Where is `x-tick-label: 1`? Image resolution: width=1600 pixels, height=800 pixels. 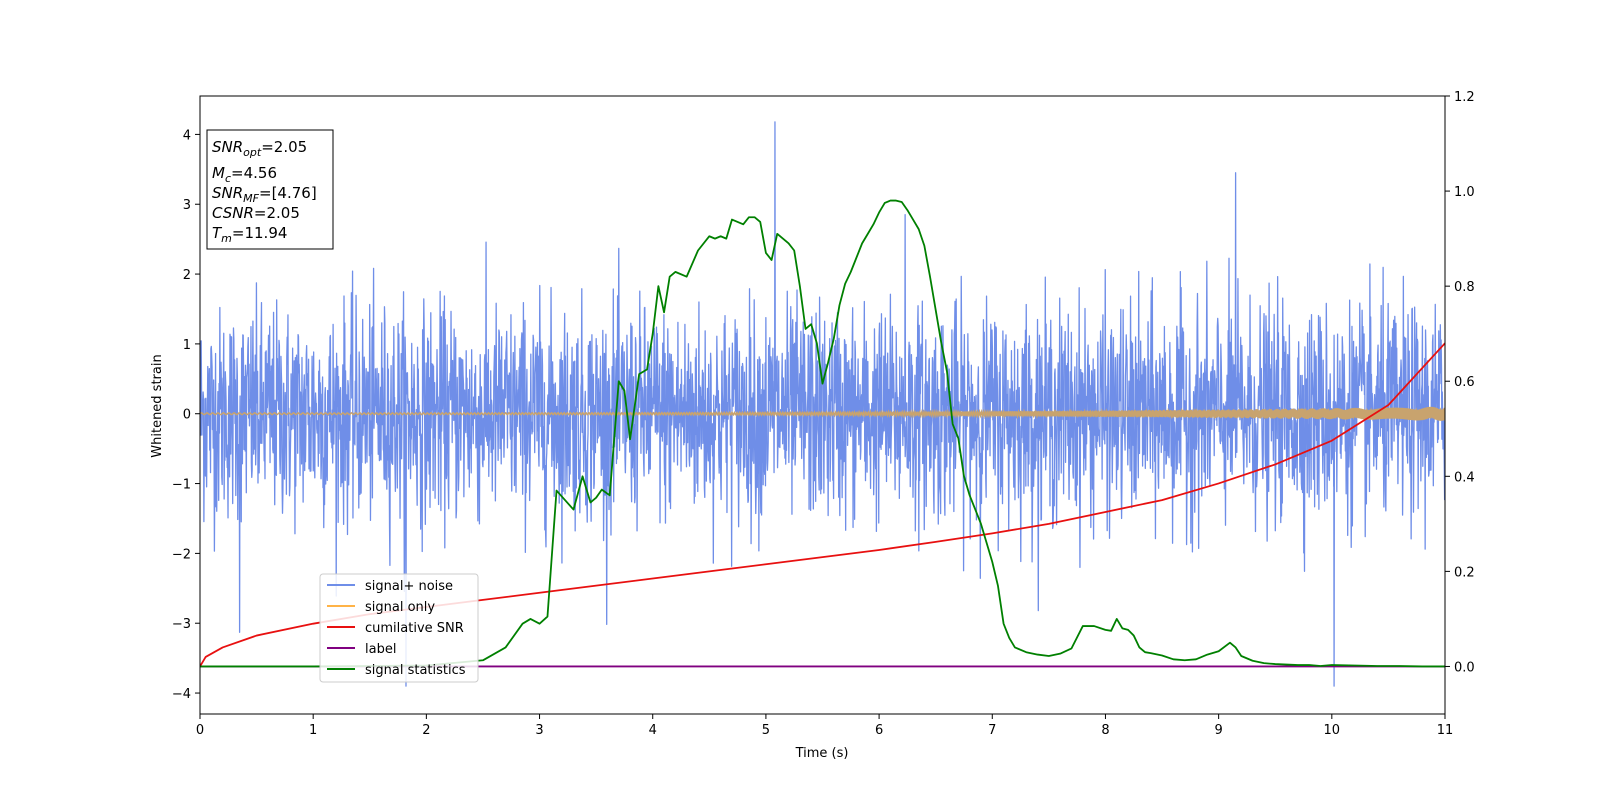 x-tick-label: 1 is located at coordinates (313, 730).